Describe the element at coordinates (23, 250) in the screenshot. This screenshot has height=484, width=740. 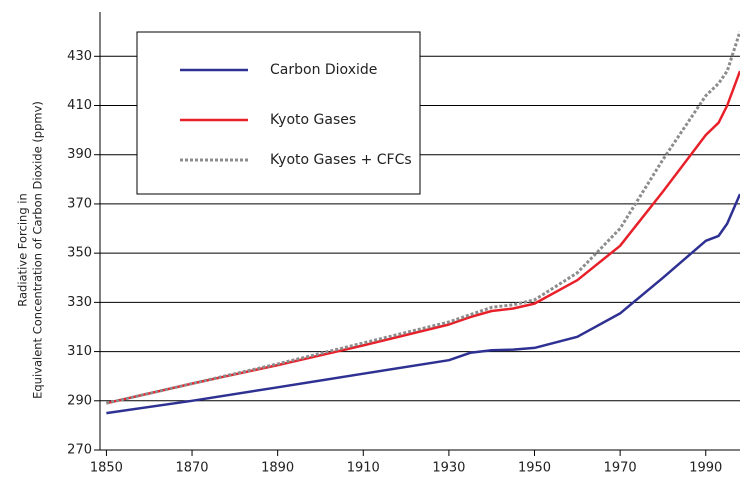
I see `y-axis-label: Radiative Forcing in` at that location.